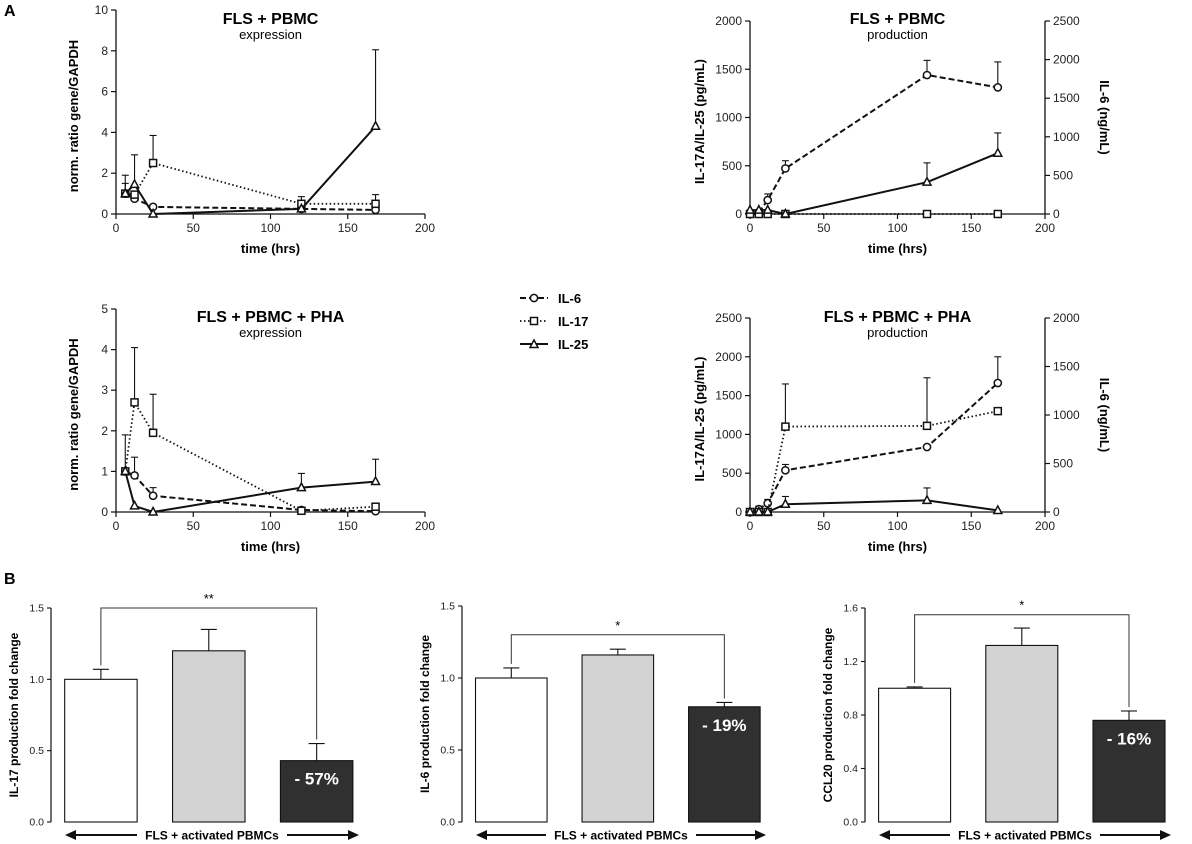  What do you see at coordinates (447, 607) in the screenshot?
I see `y-tick-label: 1.5` at bounding box center [447, 607].